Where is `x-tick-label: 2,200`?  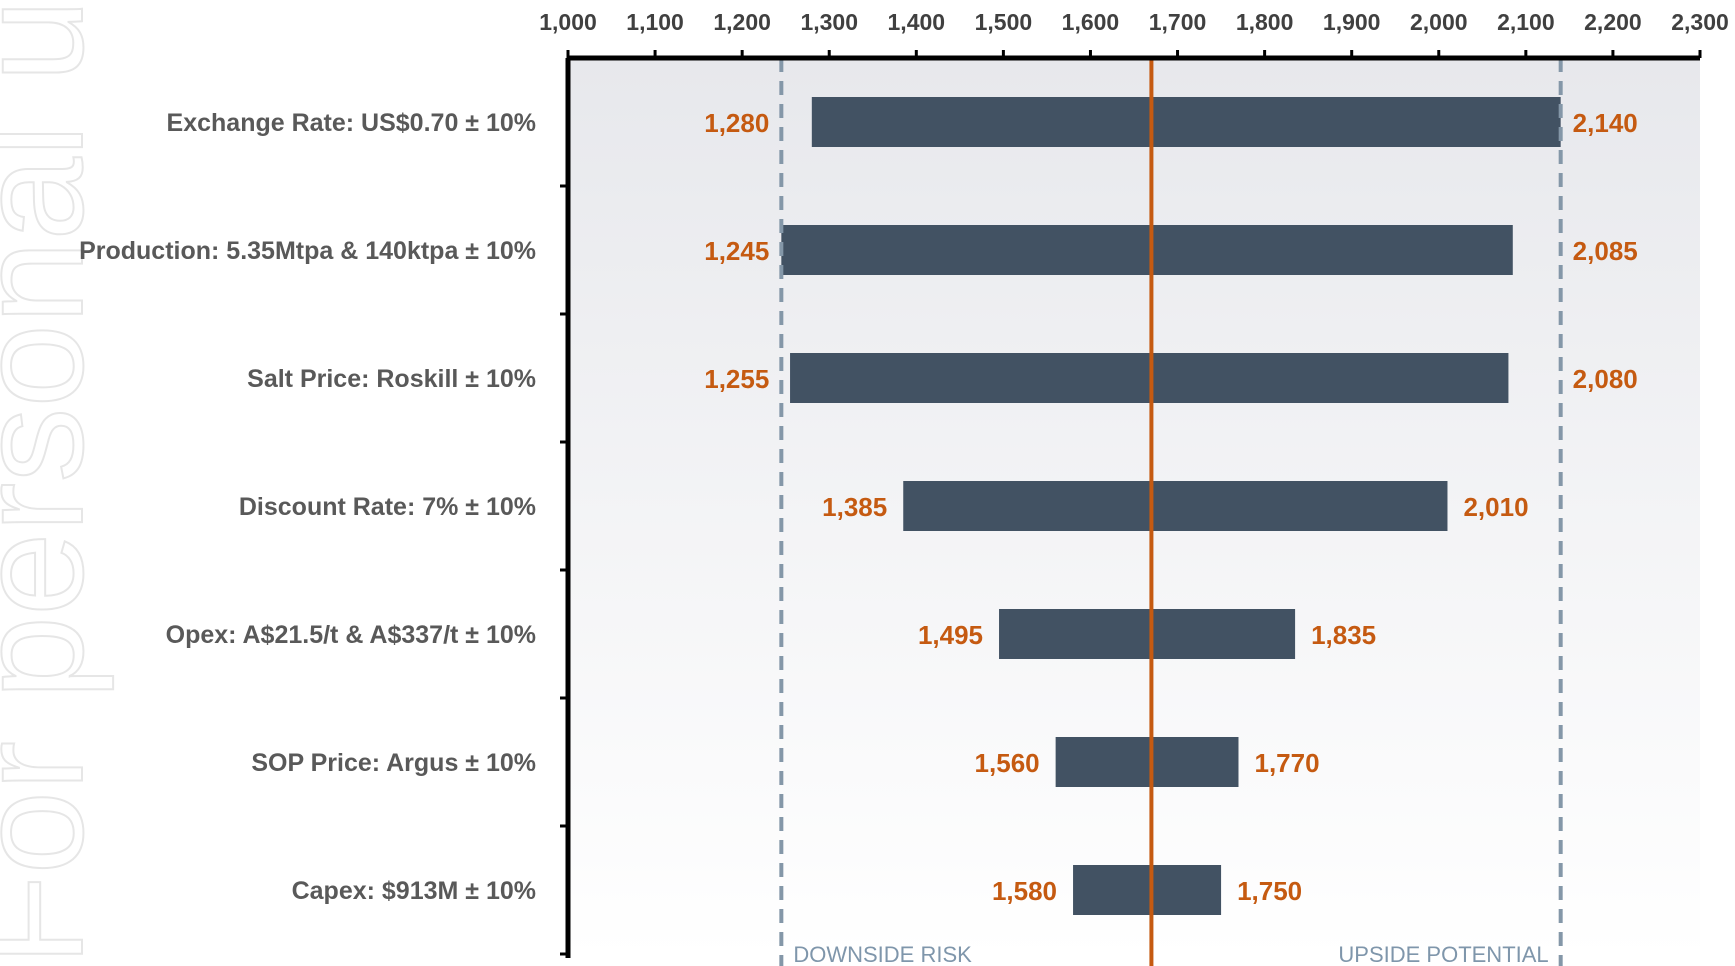
x-tick-label: 2,200 is located at coordinates (1613, 22).